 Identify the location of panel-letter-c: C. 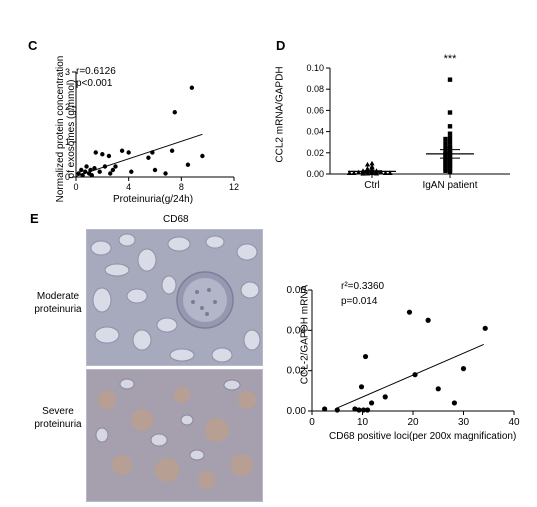
(33, 45).